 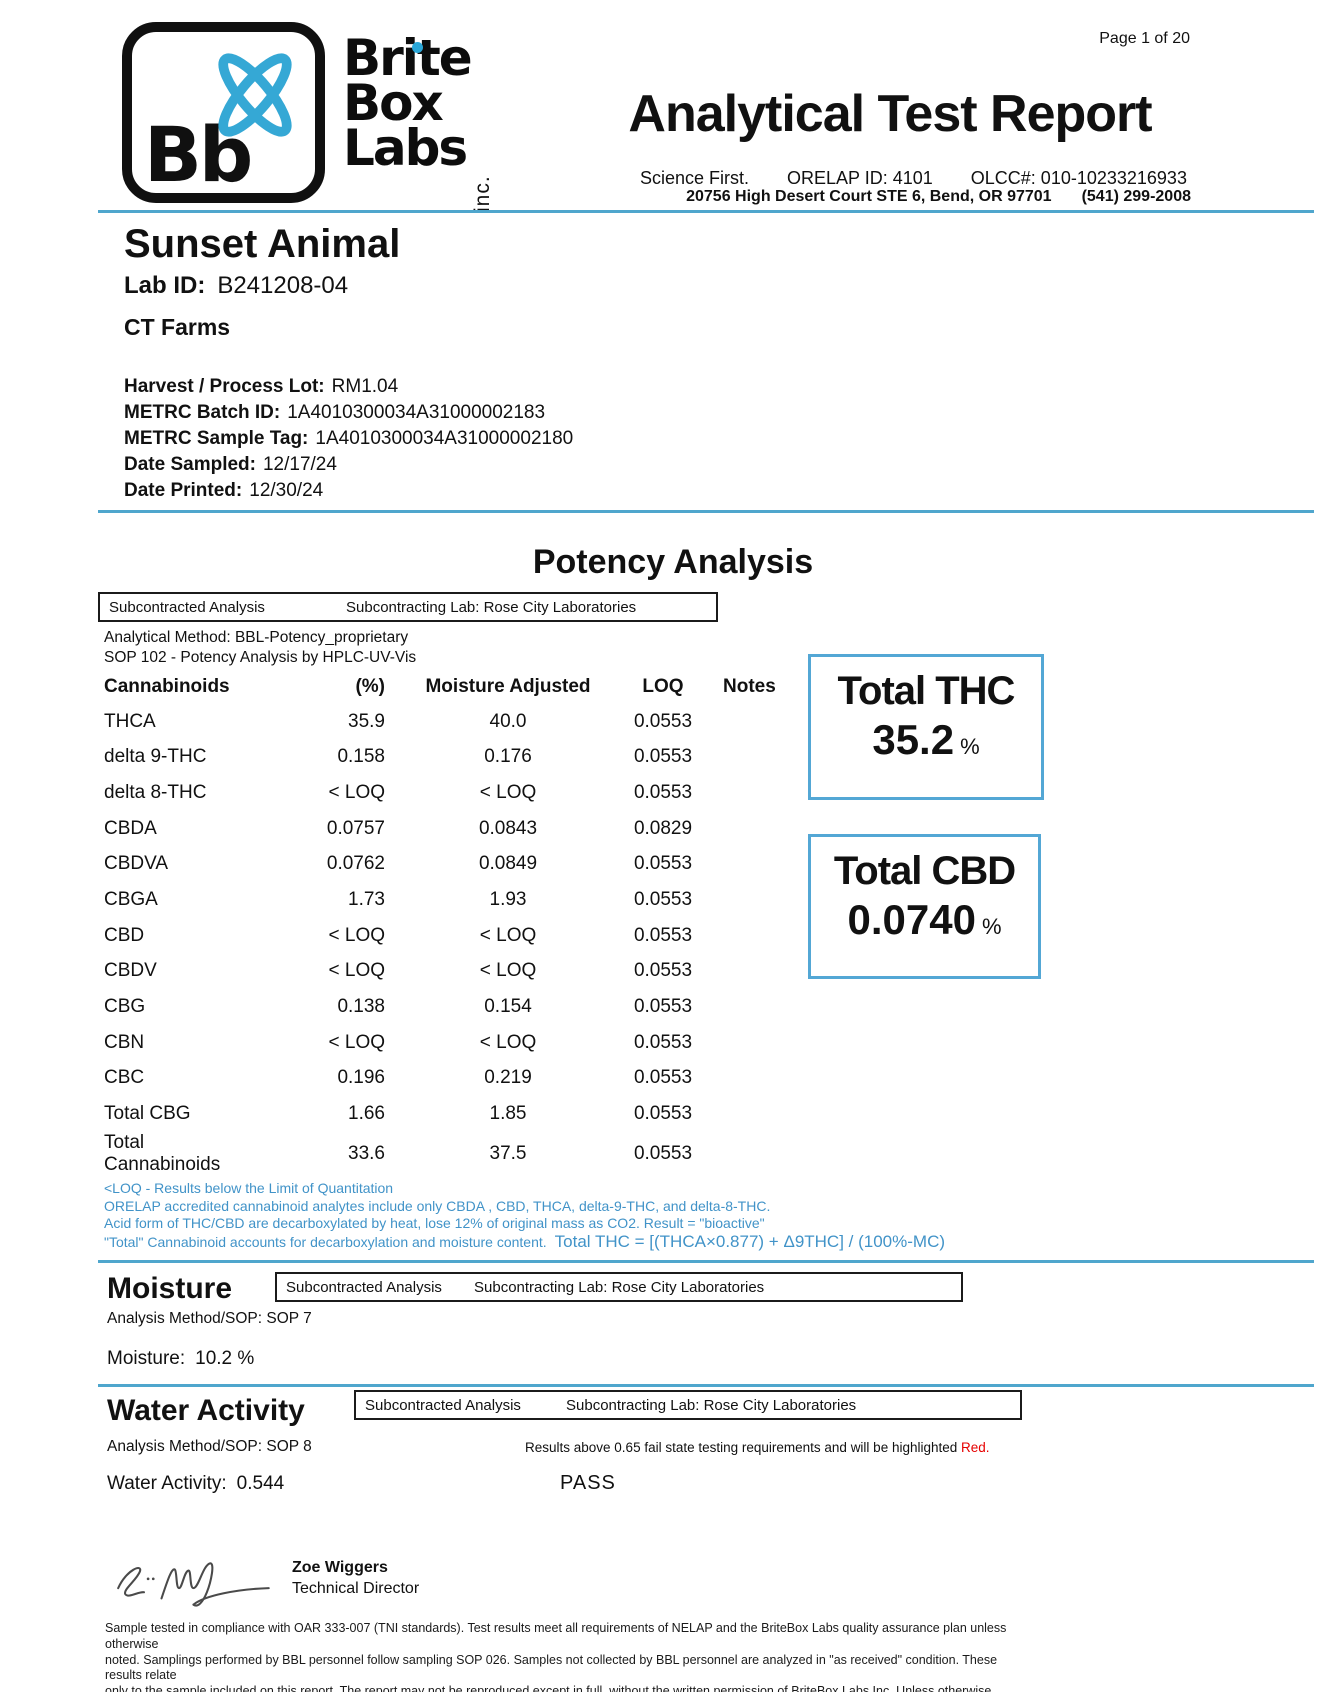 I want to click on table-row: CBGA 1.73 1.93 0.0553, so click(x=454, y=900).